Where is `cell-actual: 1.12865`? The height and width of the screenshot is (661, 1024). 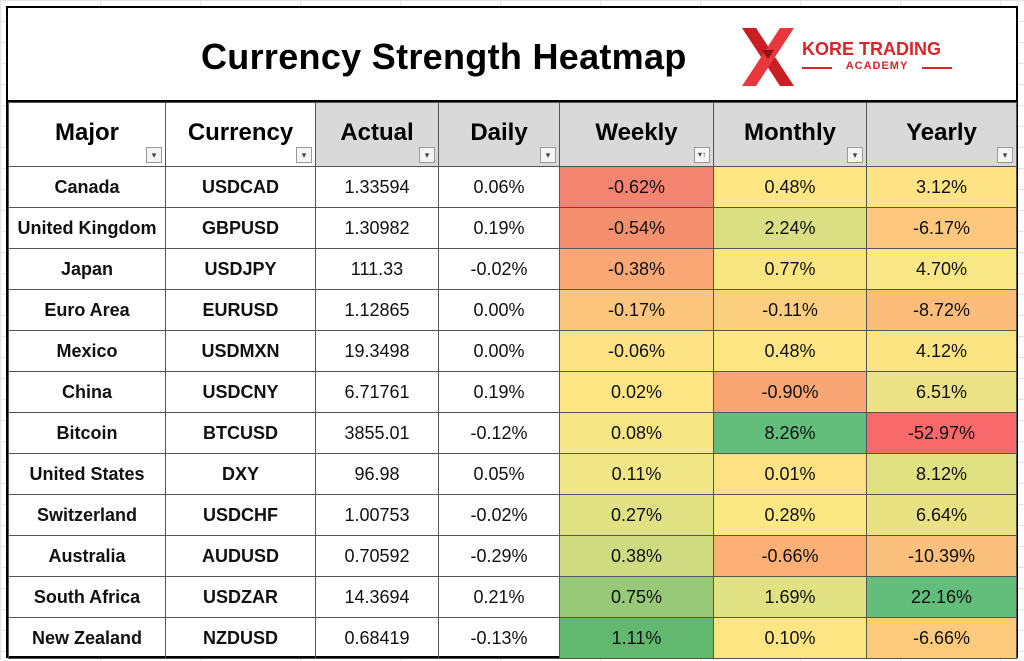 cell-actual: 1.12865 is located at coordinates (377, 310).